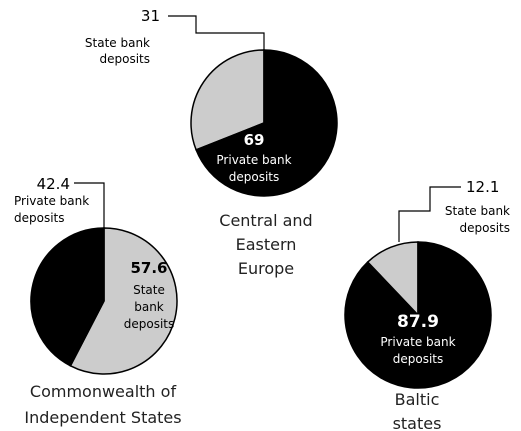  What do you see at coordinates (149, 307) in the screenshot?
I see `state-label-line-2: bank` at bounding box center [149, 307].